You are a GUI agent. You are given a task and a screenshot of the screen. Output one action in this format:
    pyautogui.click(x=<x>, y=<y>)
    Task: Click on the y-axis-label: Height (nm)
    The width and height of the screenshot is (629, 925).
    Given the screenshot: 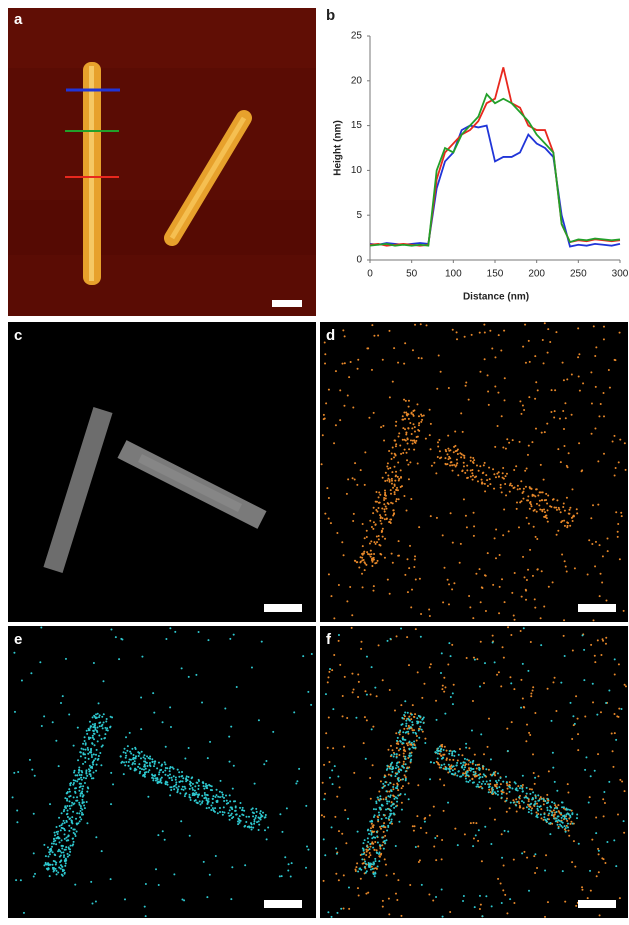 What is the action you would take?
    pyautogui.click(x=338, y=148)
    